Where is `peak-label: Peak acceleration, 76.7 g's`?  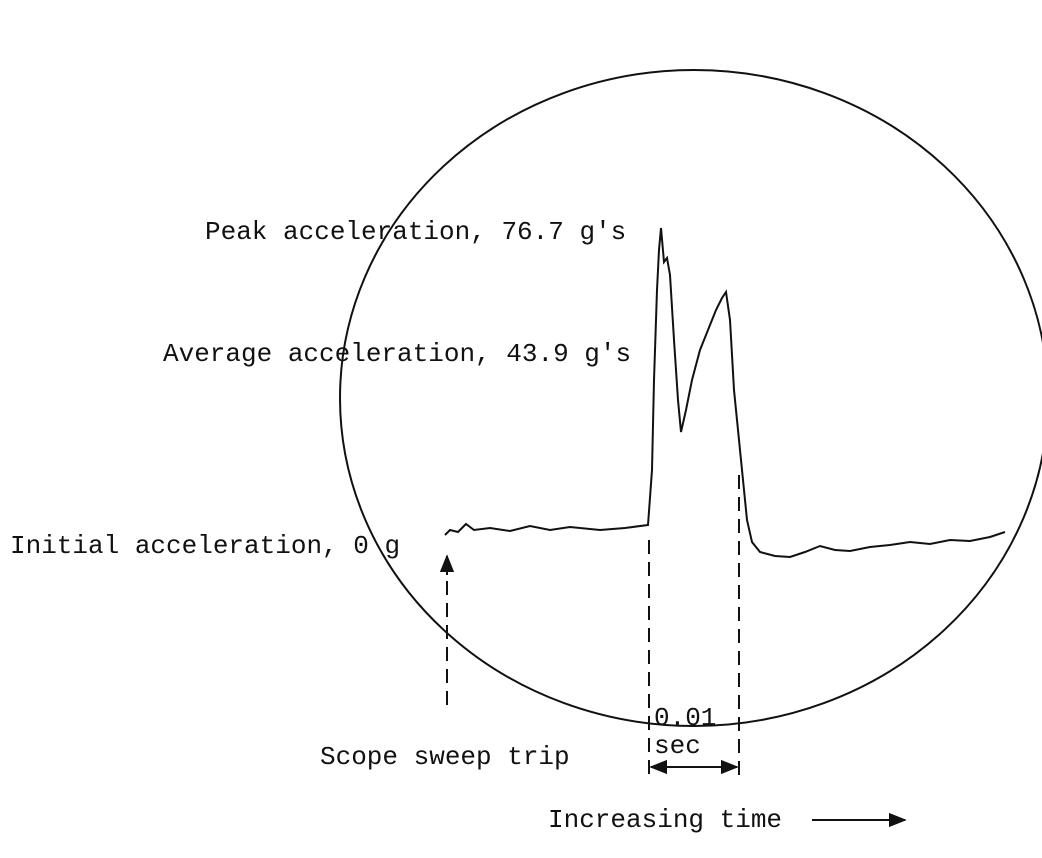 peak-label: Peak acceleration, 76.7 g's is located at coordinates (415, 232).